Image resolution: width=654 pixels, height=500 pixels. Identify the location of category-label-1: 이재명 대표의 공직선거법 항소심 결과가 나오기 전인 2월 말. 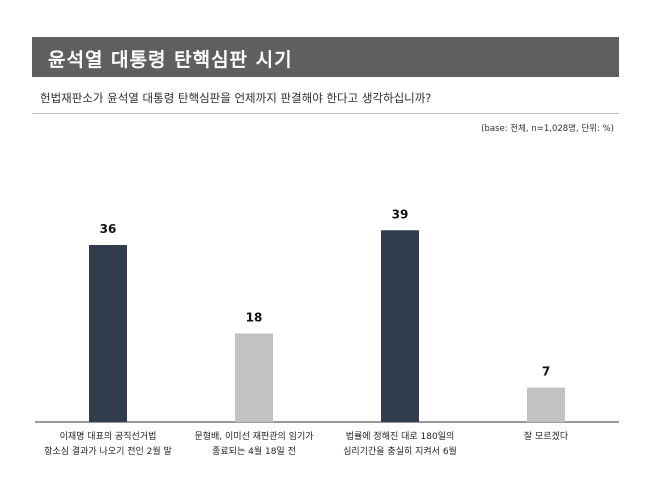
(108, 444).